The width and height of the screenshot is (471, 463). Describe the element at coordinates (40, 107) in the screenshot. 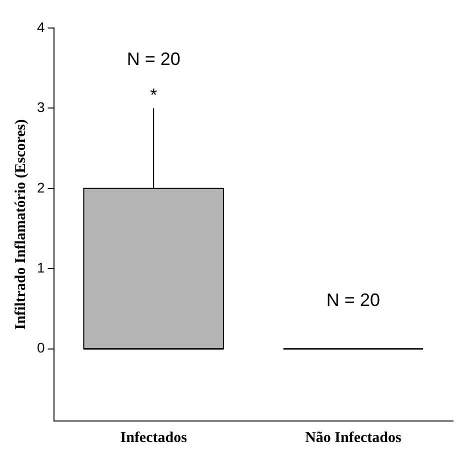

I see `y-tick-label: 3` at that location.